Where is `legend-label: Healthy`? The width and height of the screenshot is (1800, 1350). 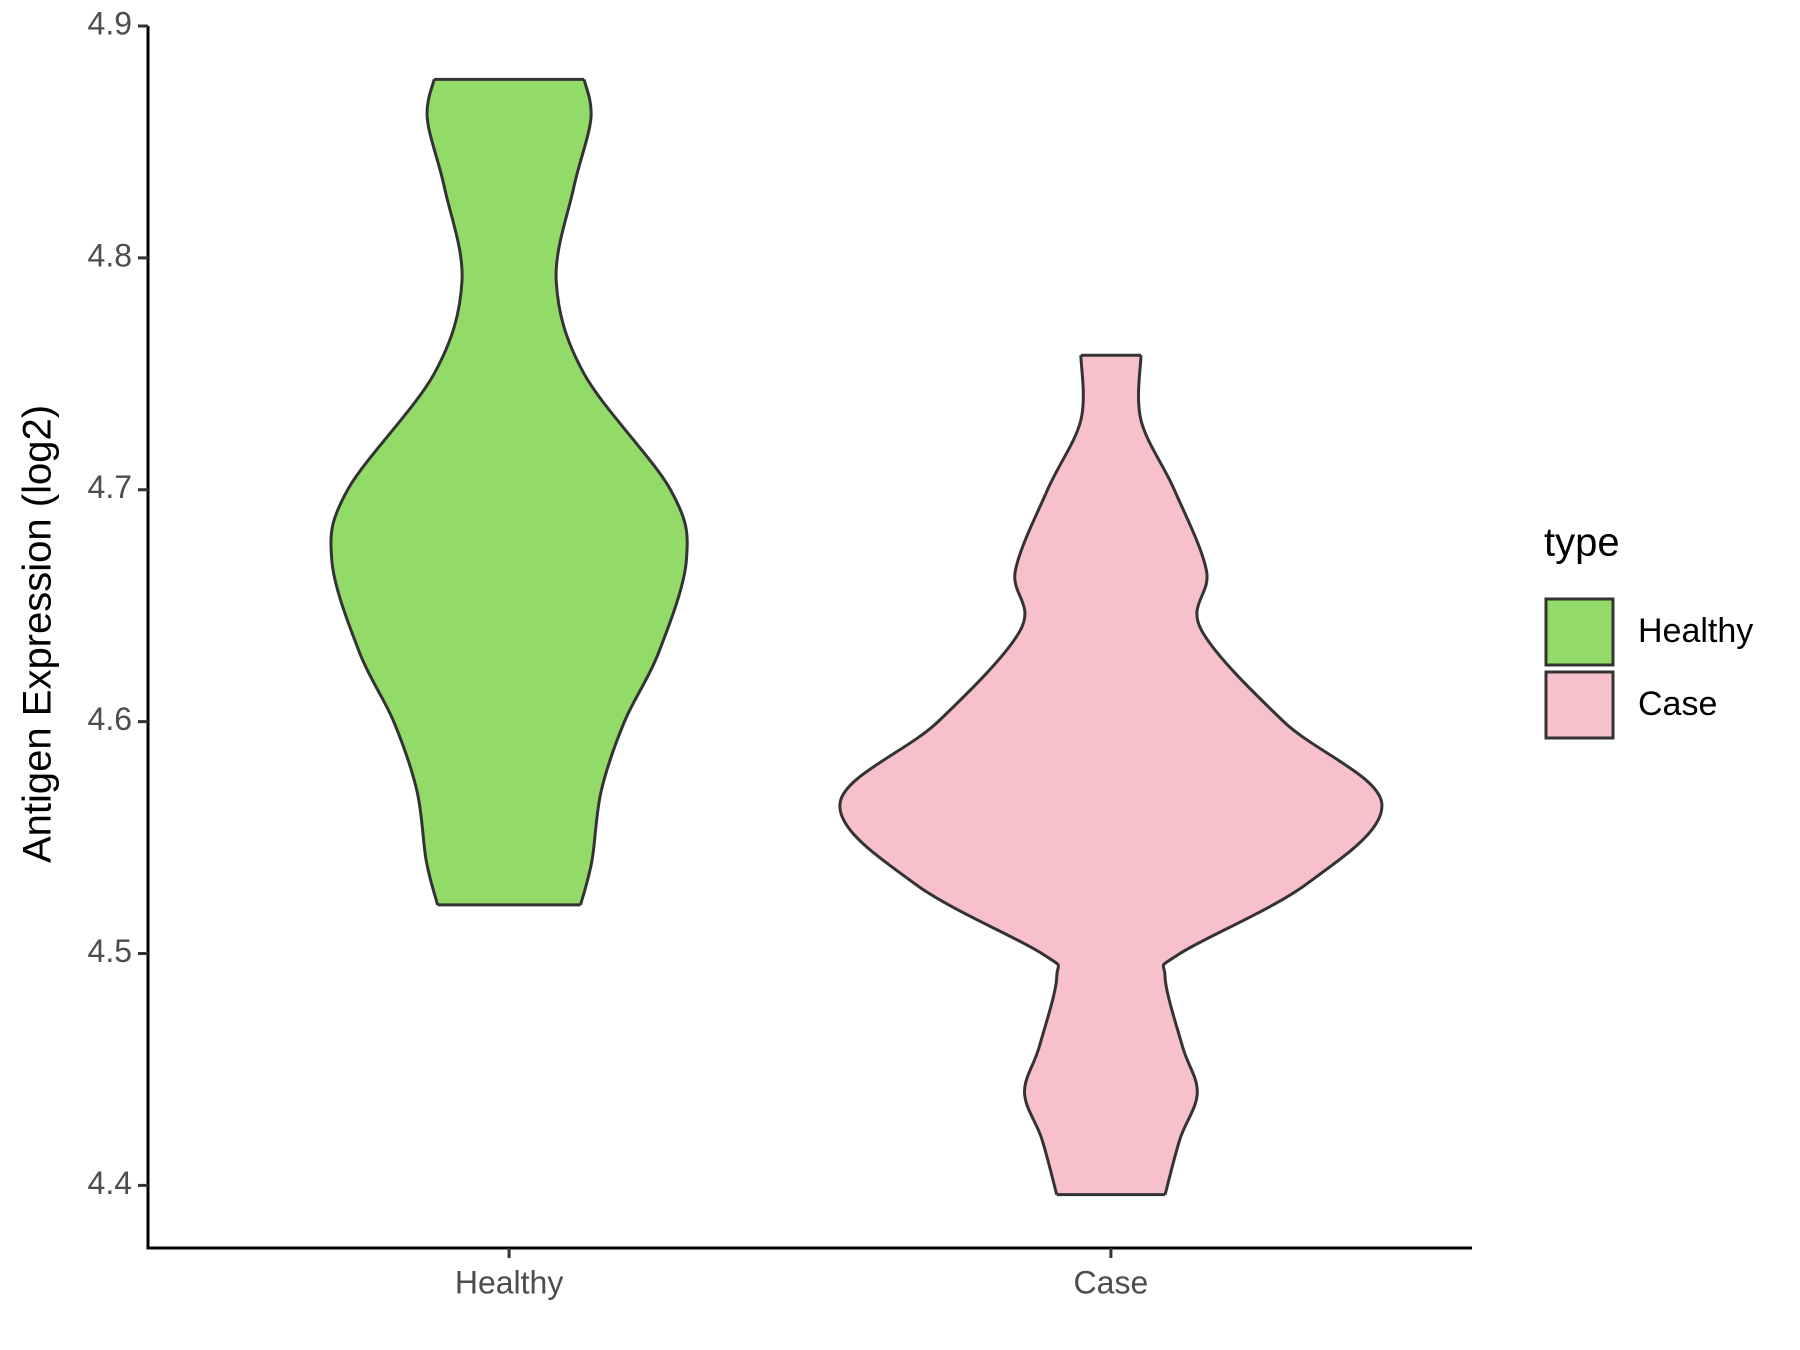
legend-label: Healthy is located at coordinates (1695, 631).